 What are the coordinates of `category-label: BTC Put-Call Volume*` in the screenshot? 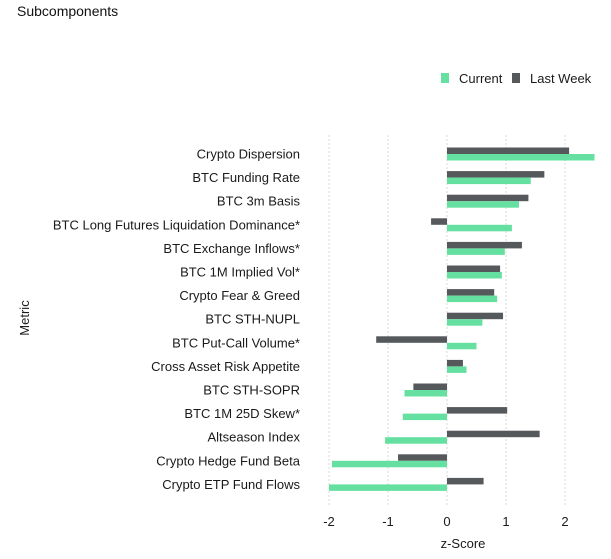 It's located at (236, 342).